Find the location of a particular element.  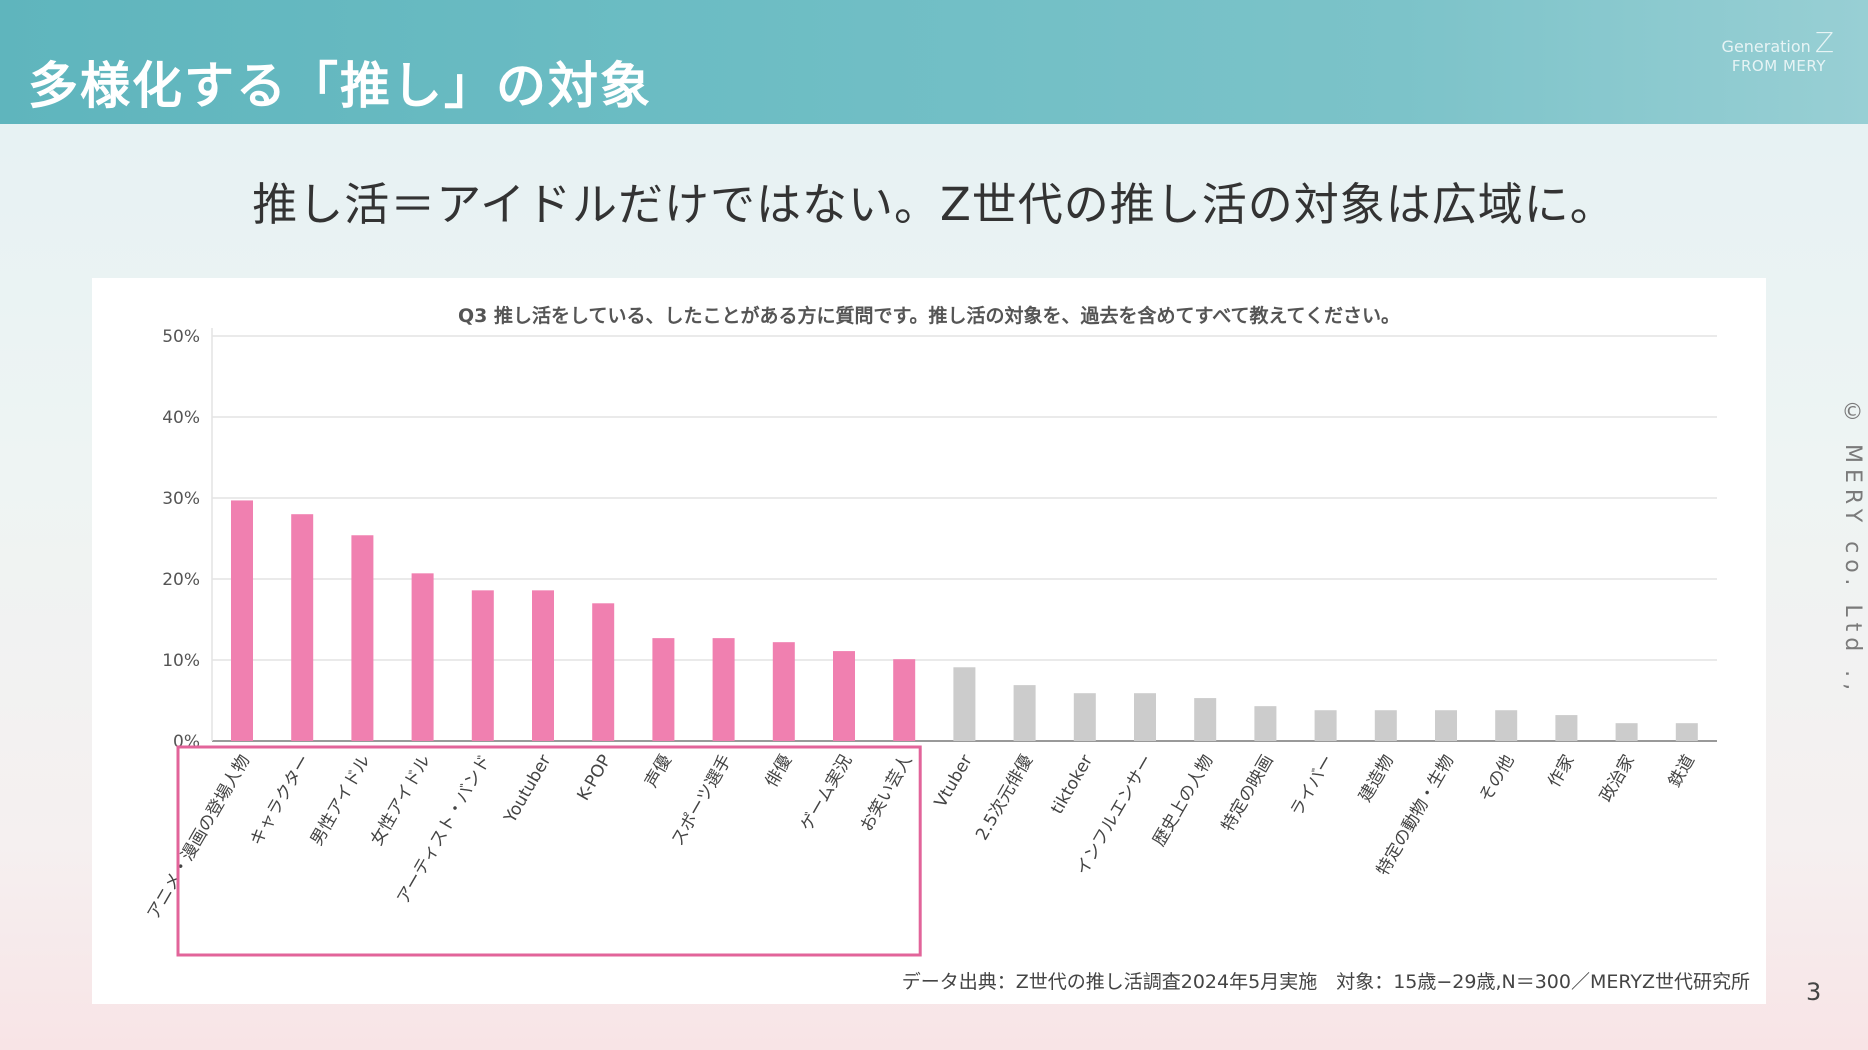

brand-z: Z is located at coordinates (1824, 42).